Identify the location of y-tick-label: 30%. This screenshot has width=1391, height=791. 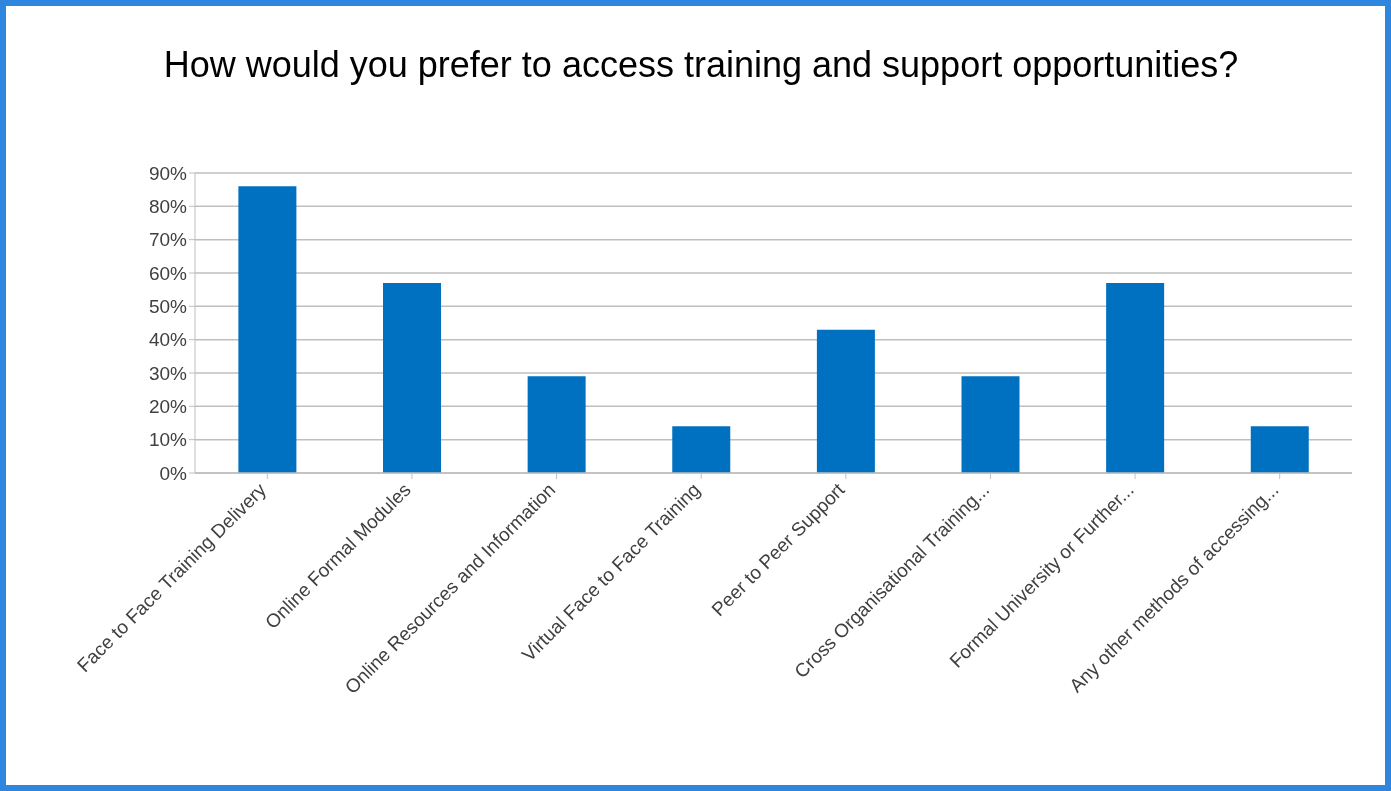
(168, 373).